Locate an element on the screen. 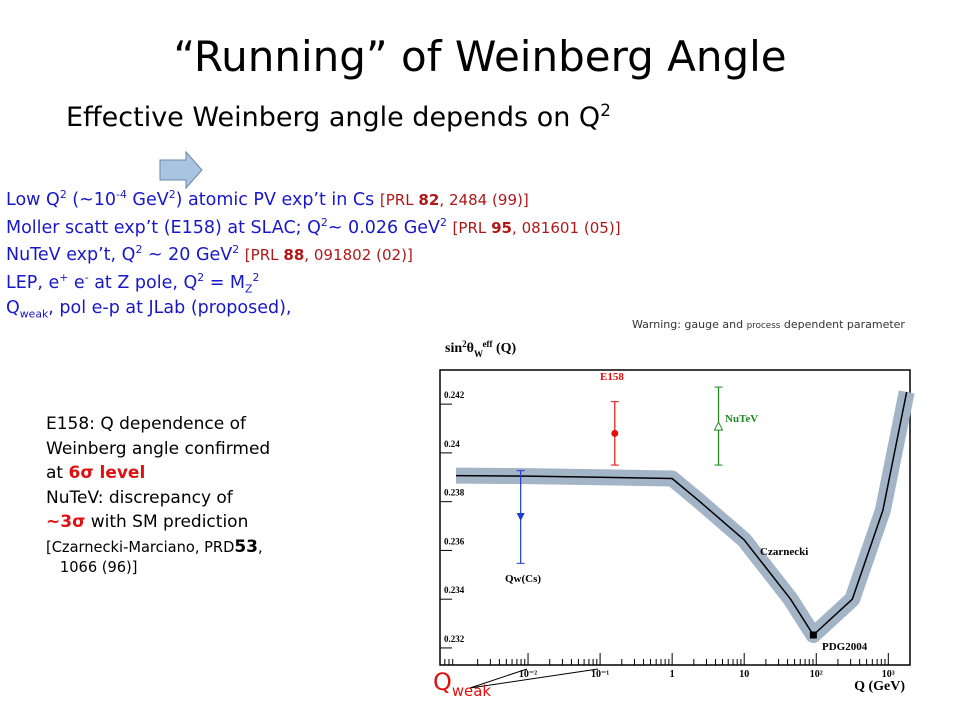 The width and height of the screenshot is (960, 720). note-line: ~3σ with SM prediction is located at coordinates (147, 522).